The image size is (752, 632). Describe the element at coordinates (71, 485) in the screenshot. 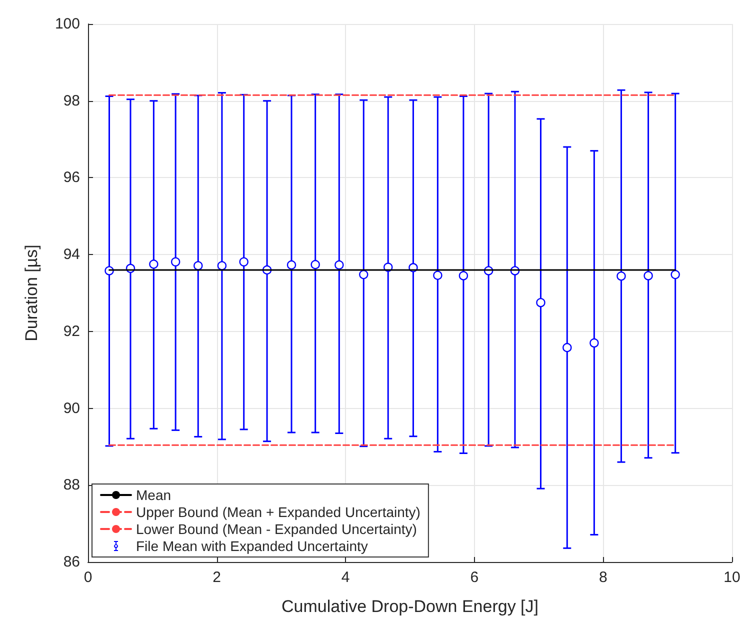

I see `y-tick-label: 88` at that location.